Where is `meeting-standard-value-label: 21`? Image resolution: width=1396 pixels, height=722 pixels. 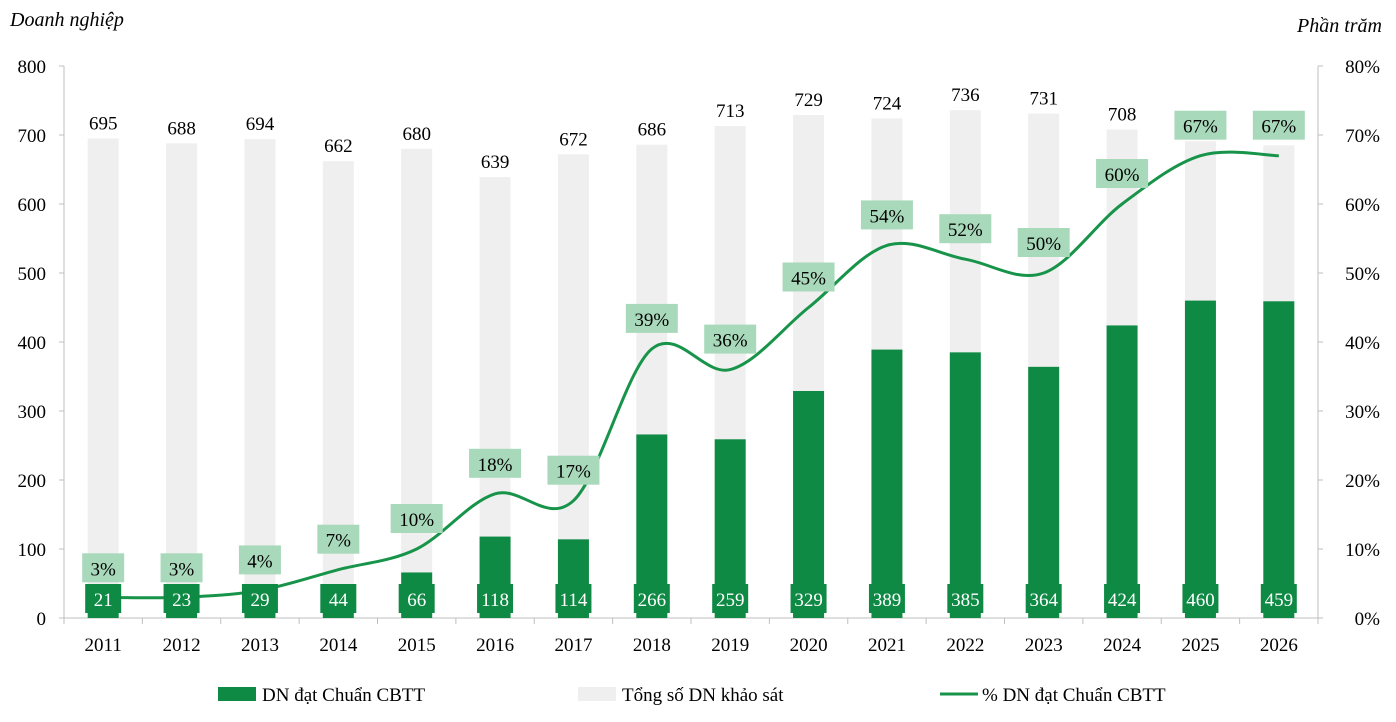 meeting-standard-value-label: 21 is located at coordinates (103, 600).